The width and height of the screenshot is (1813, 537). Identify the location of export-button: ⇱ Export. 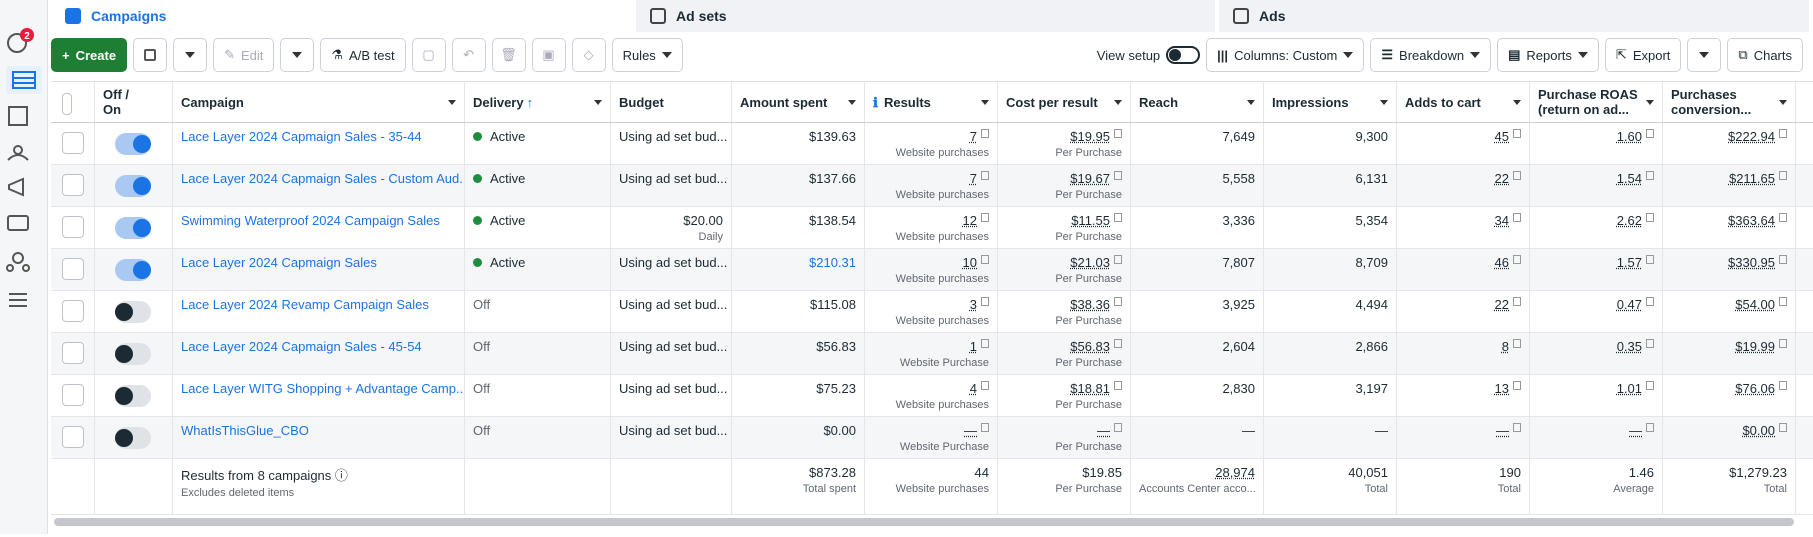
(1643, 55).